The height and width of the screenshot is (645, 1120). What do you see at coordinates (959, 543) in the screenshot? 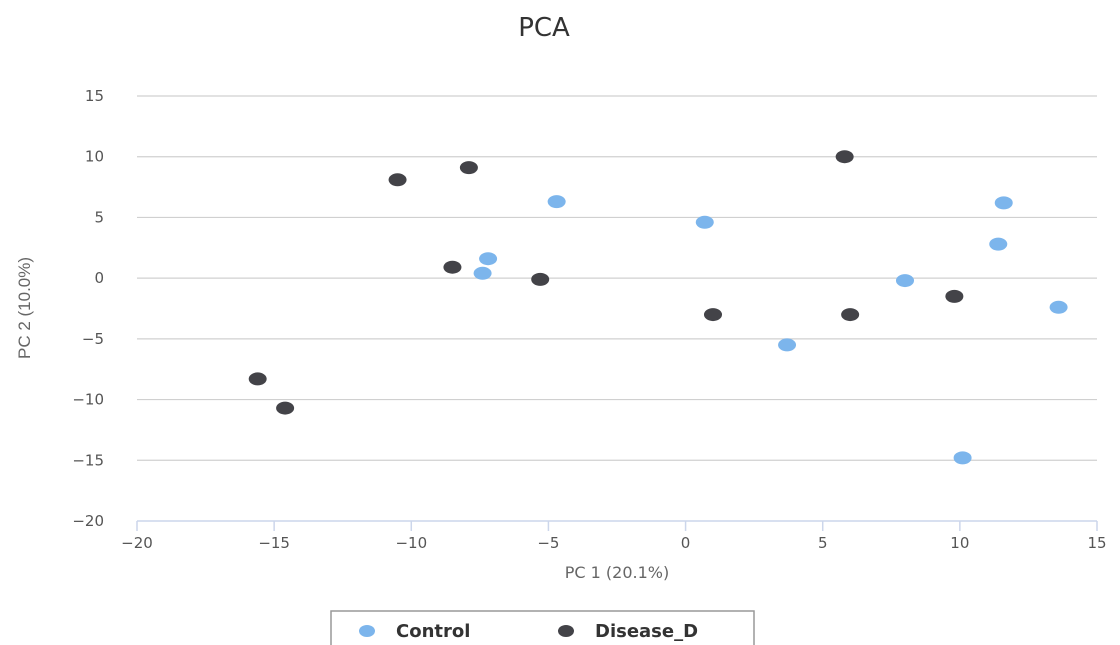
I see `x-tick-label: 10` at bounding box center [959, 543].